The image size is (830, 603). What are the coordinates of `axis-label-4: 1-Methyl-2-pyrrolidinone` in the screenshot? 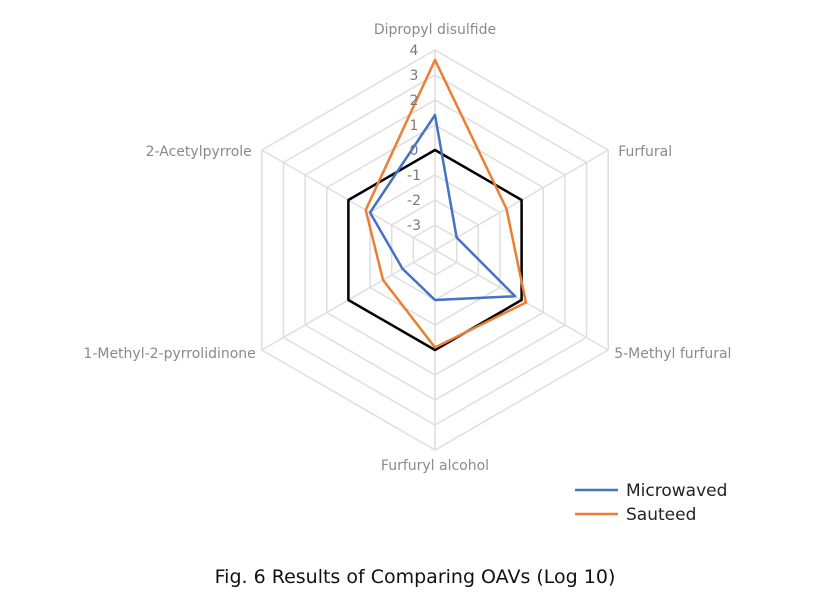 It's located at (169, 354).